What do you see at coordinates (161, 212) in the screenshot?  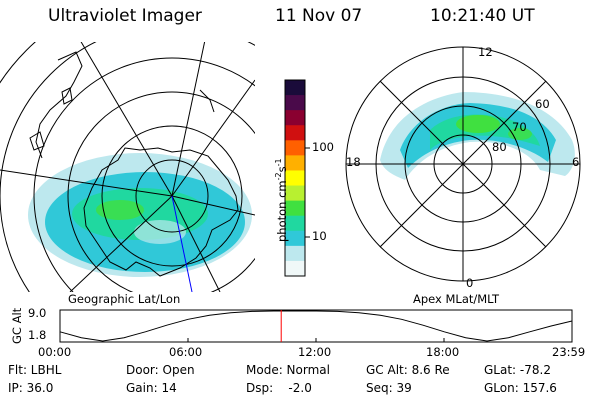 I see `antarctica-coastline` at bounding box center [161, 212].